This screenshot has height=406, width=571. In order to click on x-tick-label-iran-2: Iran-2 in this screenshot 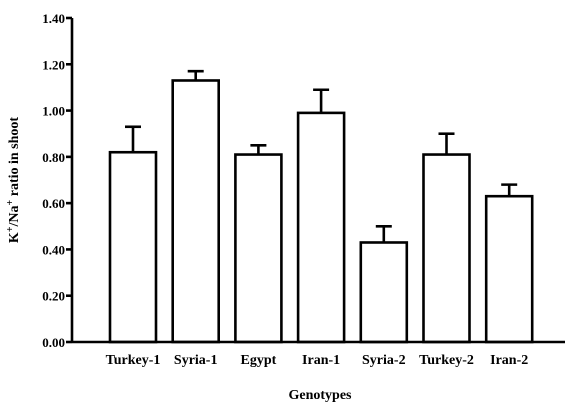, I will do `click(509, 360)`.